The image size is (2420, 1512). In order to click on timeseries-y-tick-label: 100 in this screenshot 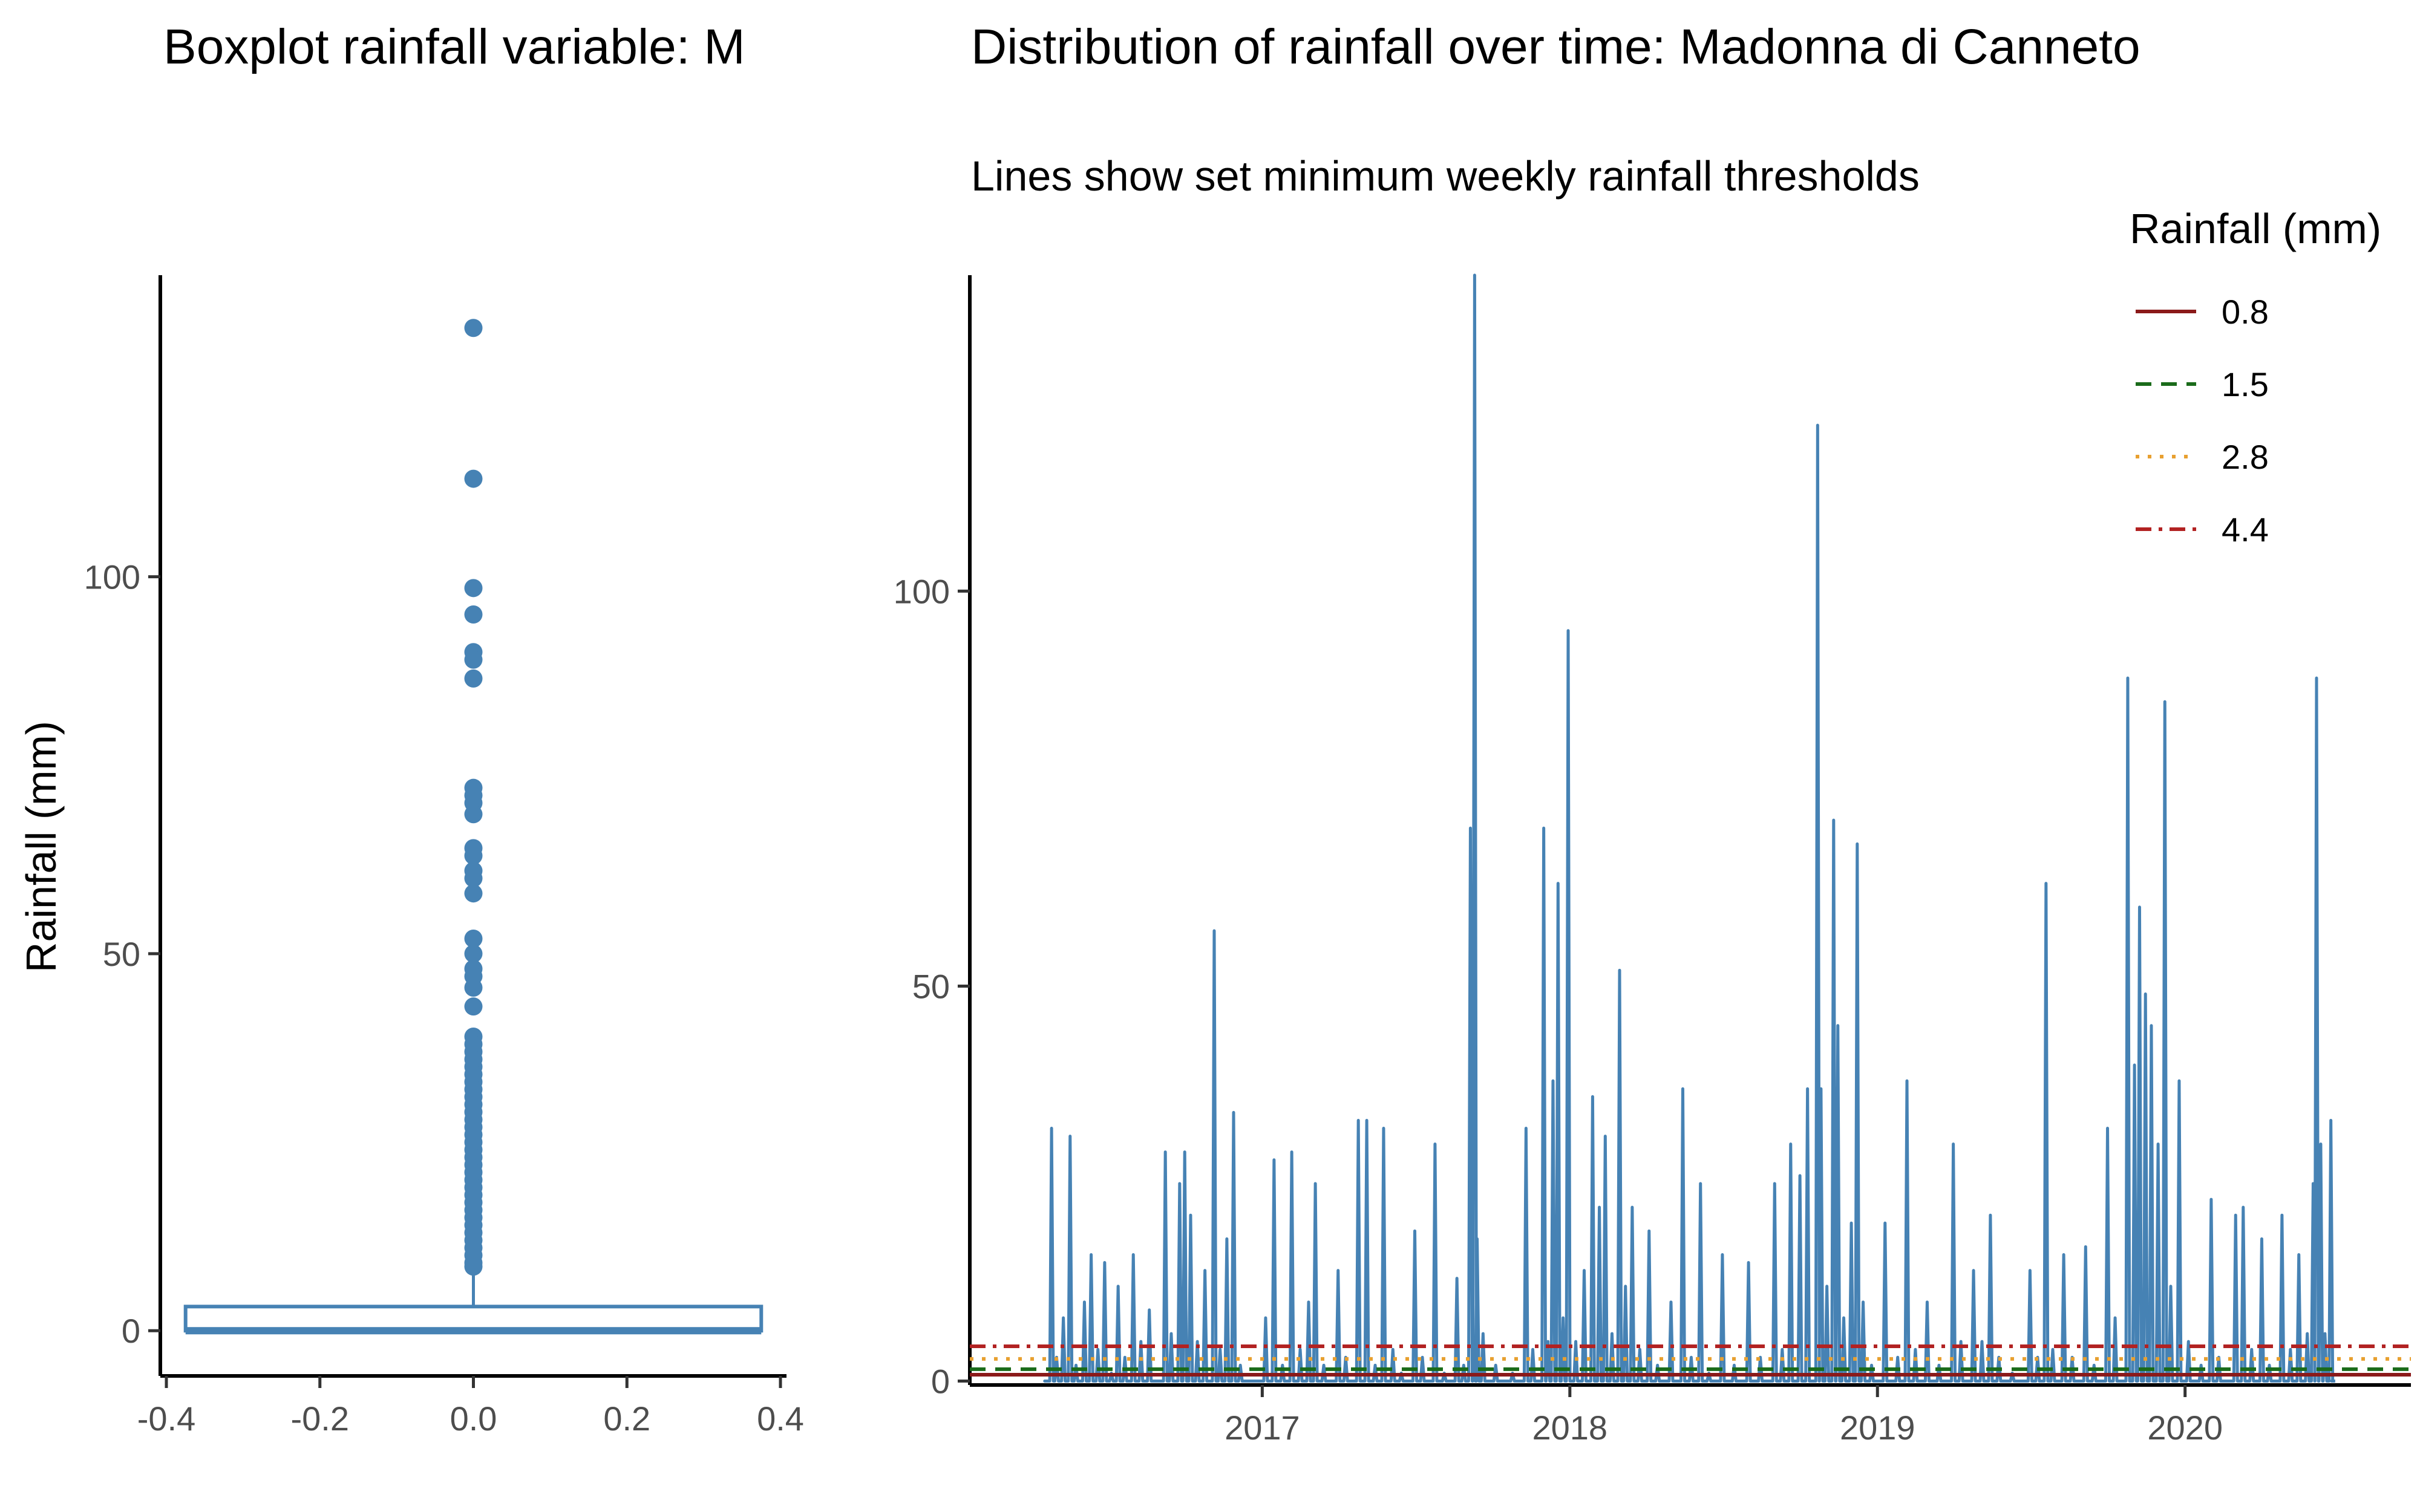, I will do `click(922, 591)`.